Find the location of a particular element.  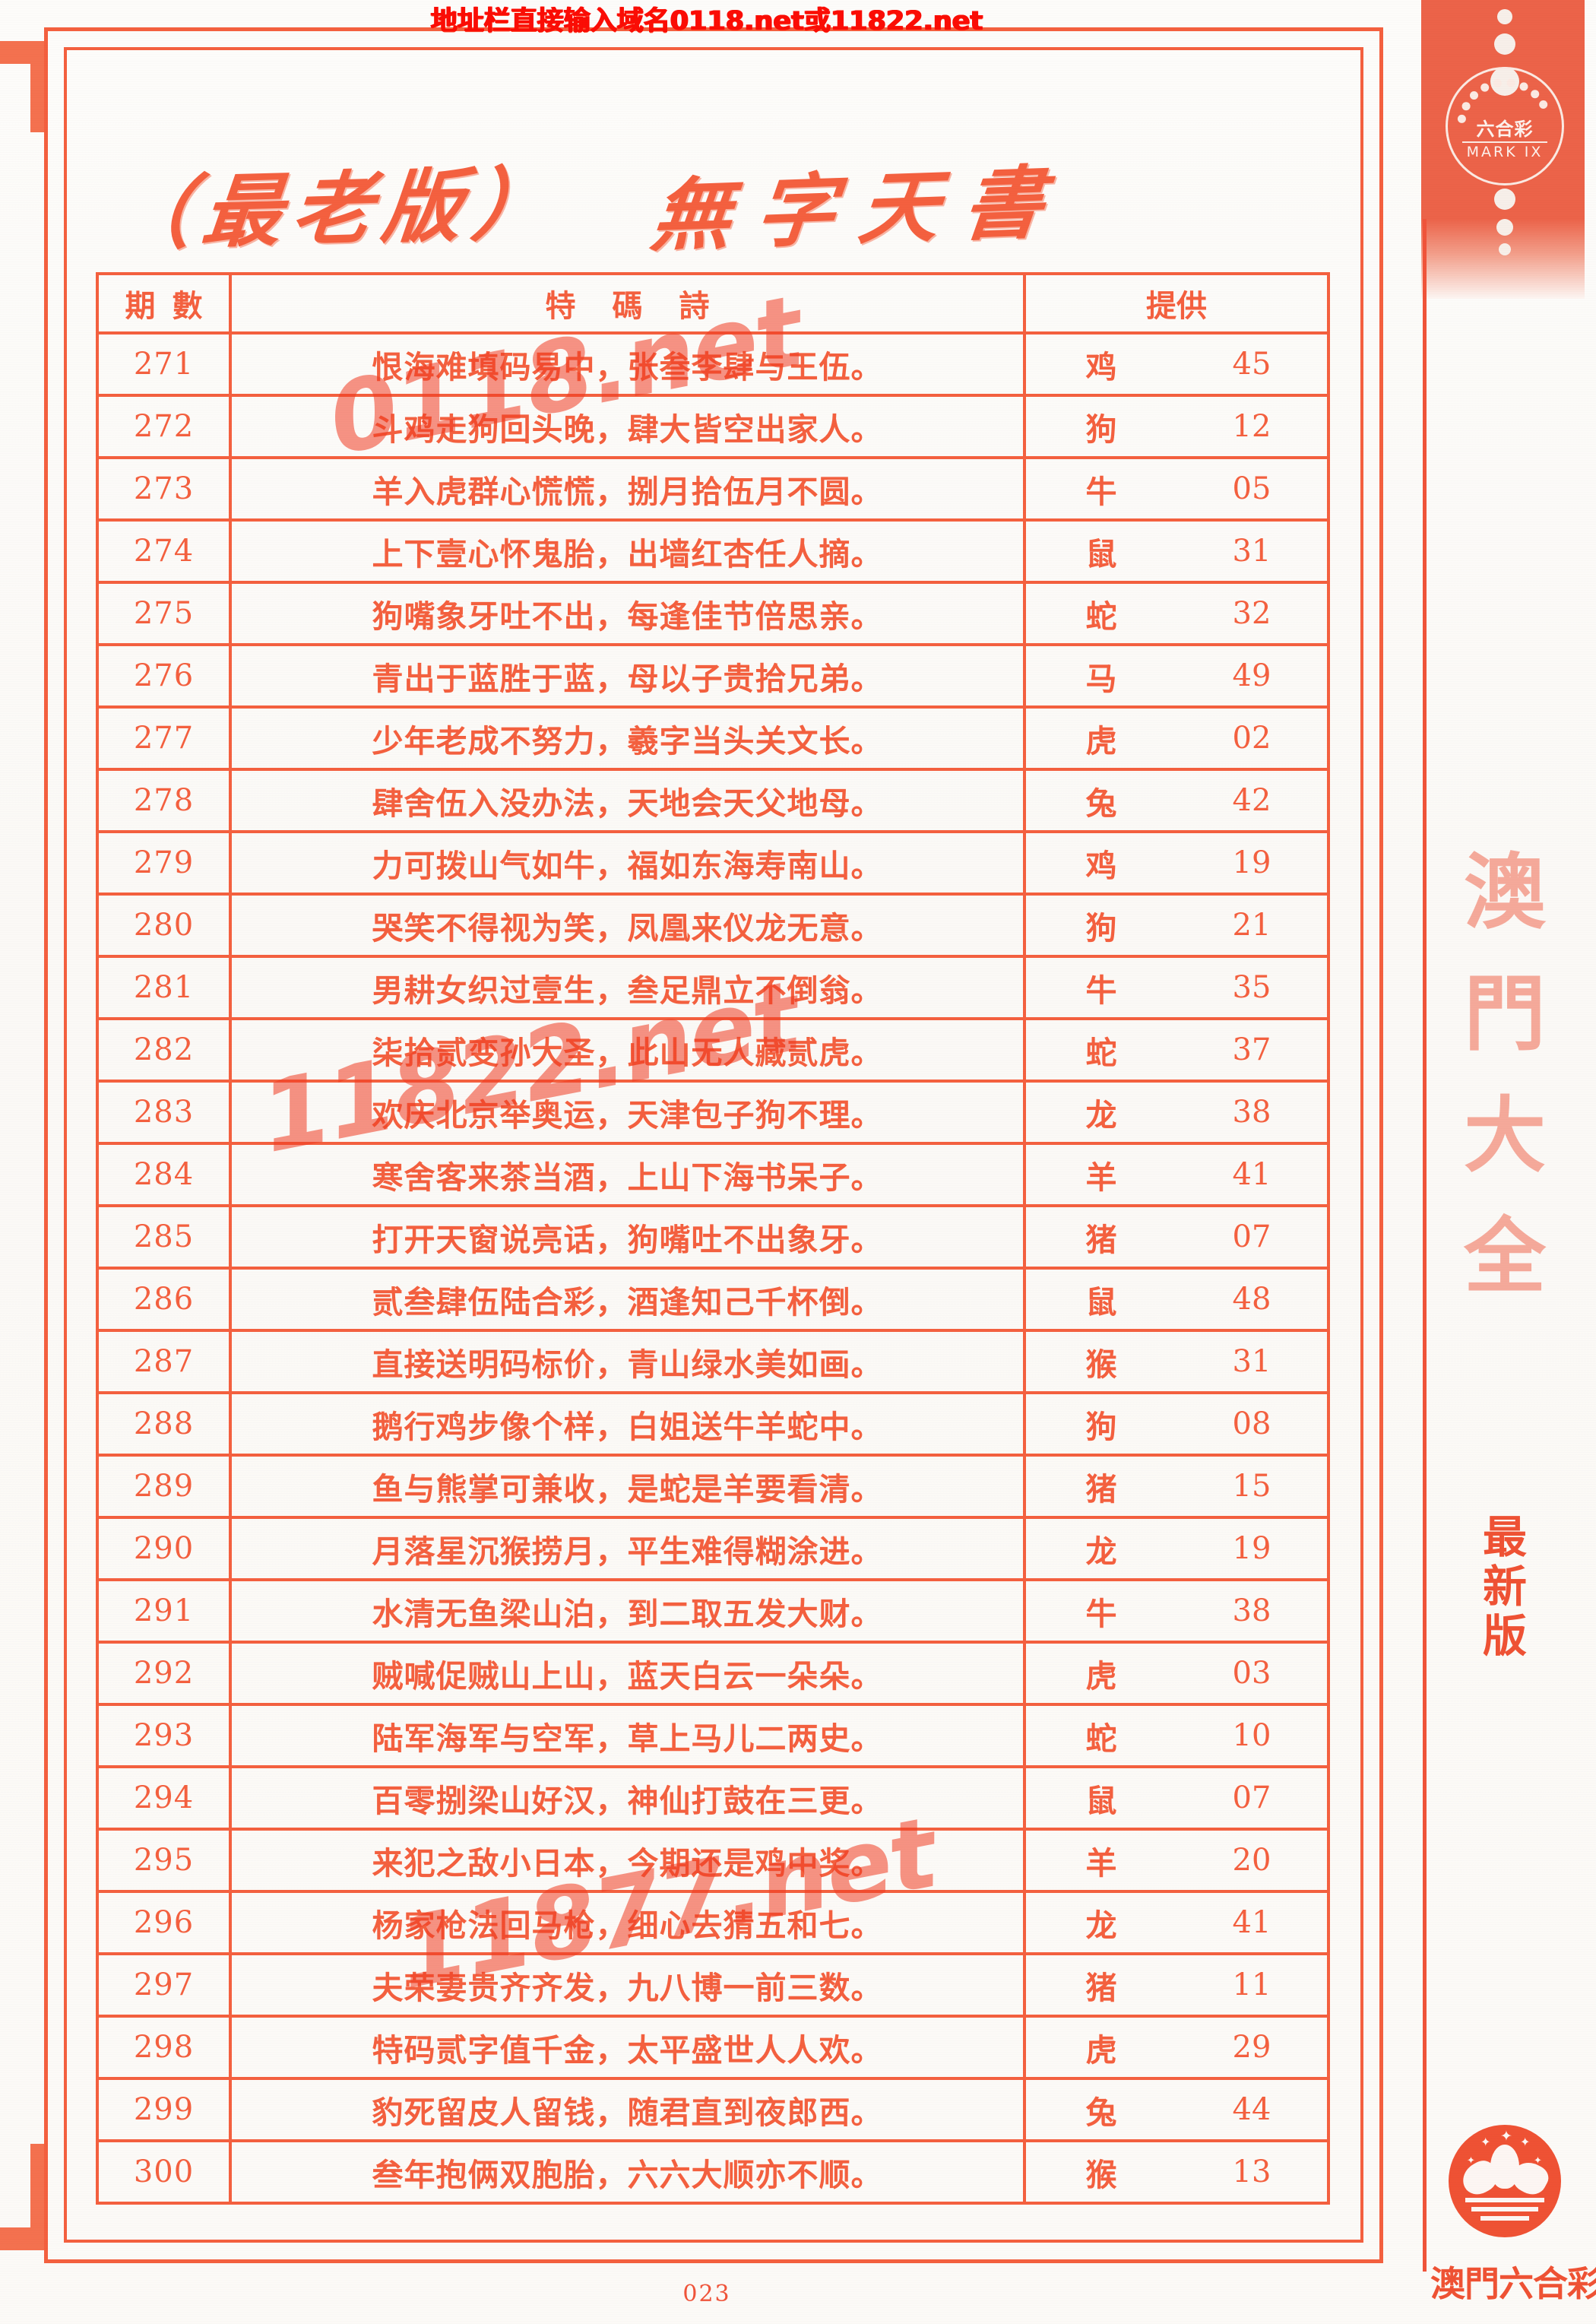

table-row: 289 鱼与熊掌可兼收，是蛇是羊要看清。猪 15 is located at coordinates (713, 1486).